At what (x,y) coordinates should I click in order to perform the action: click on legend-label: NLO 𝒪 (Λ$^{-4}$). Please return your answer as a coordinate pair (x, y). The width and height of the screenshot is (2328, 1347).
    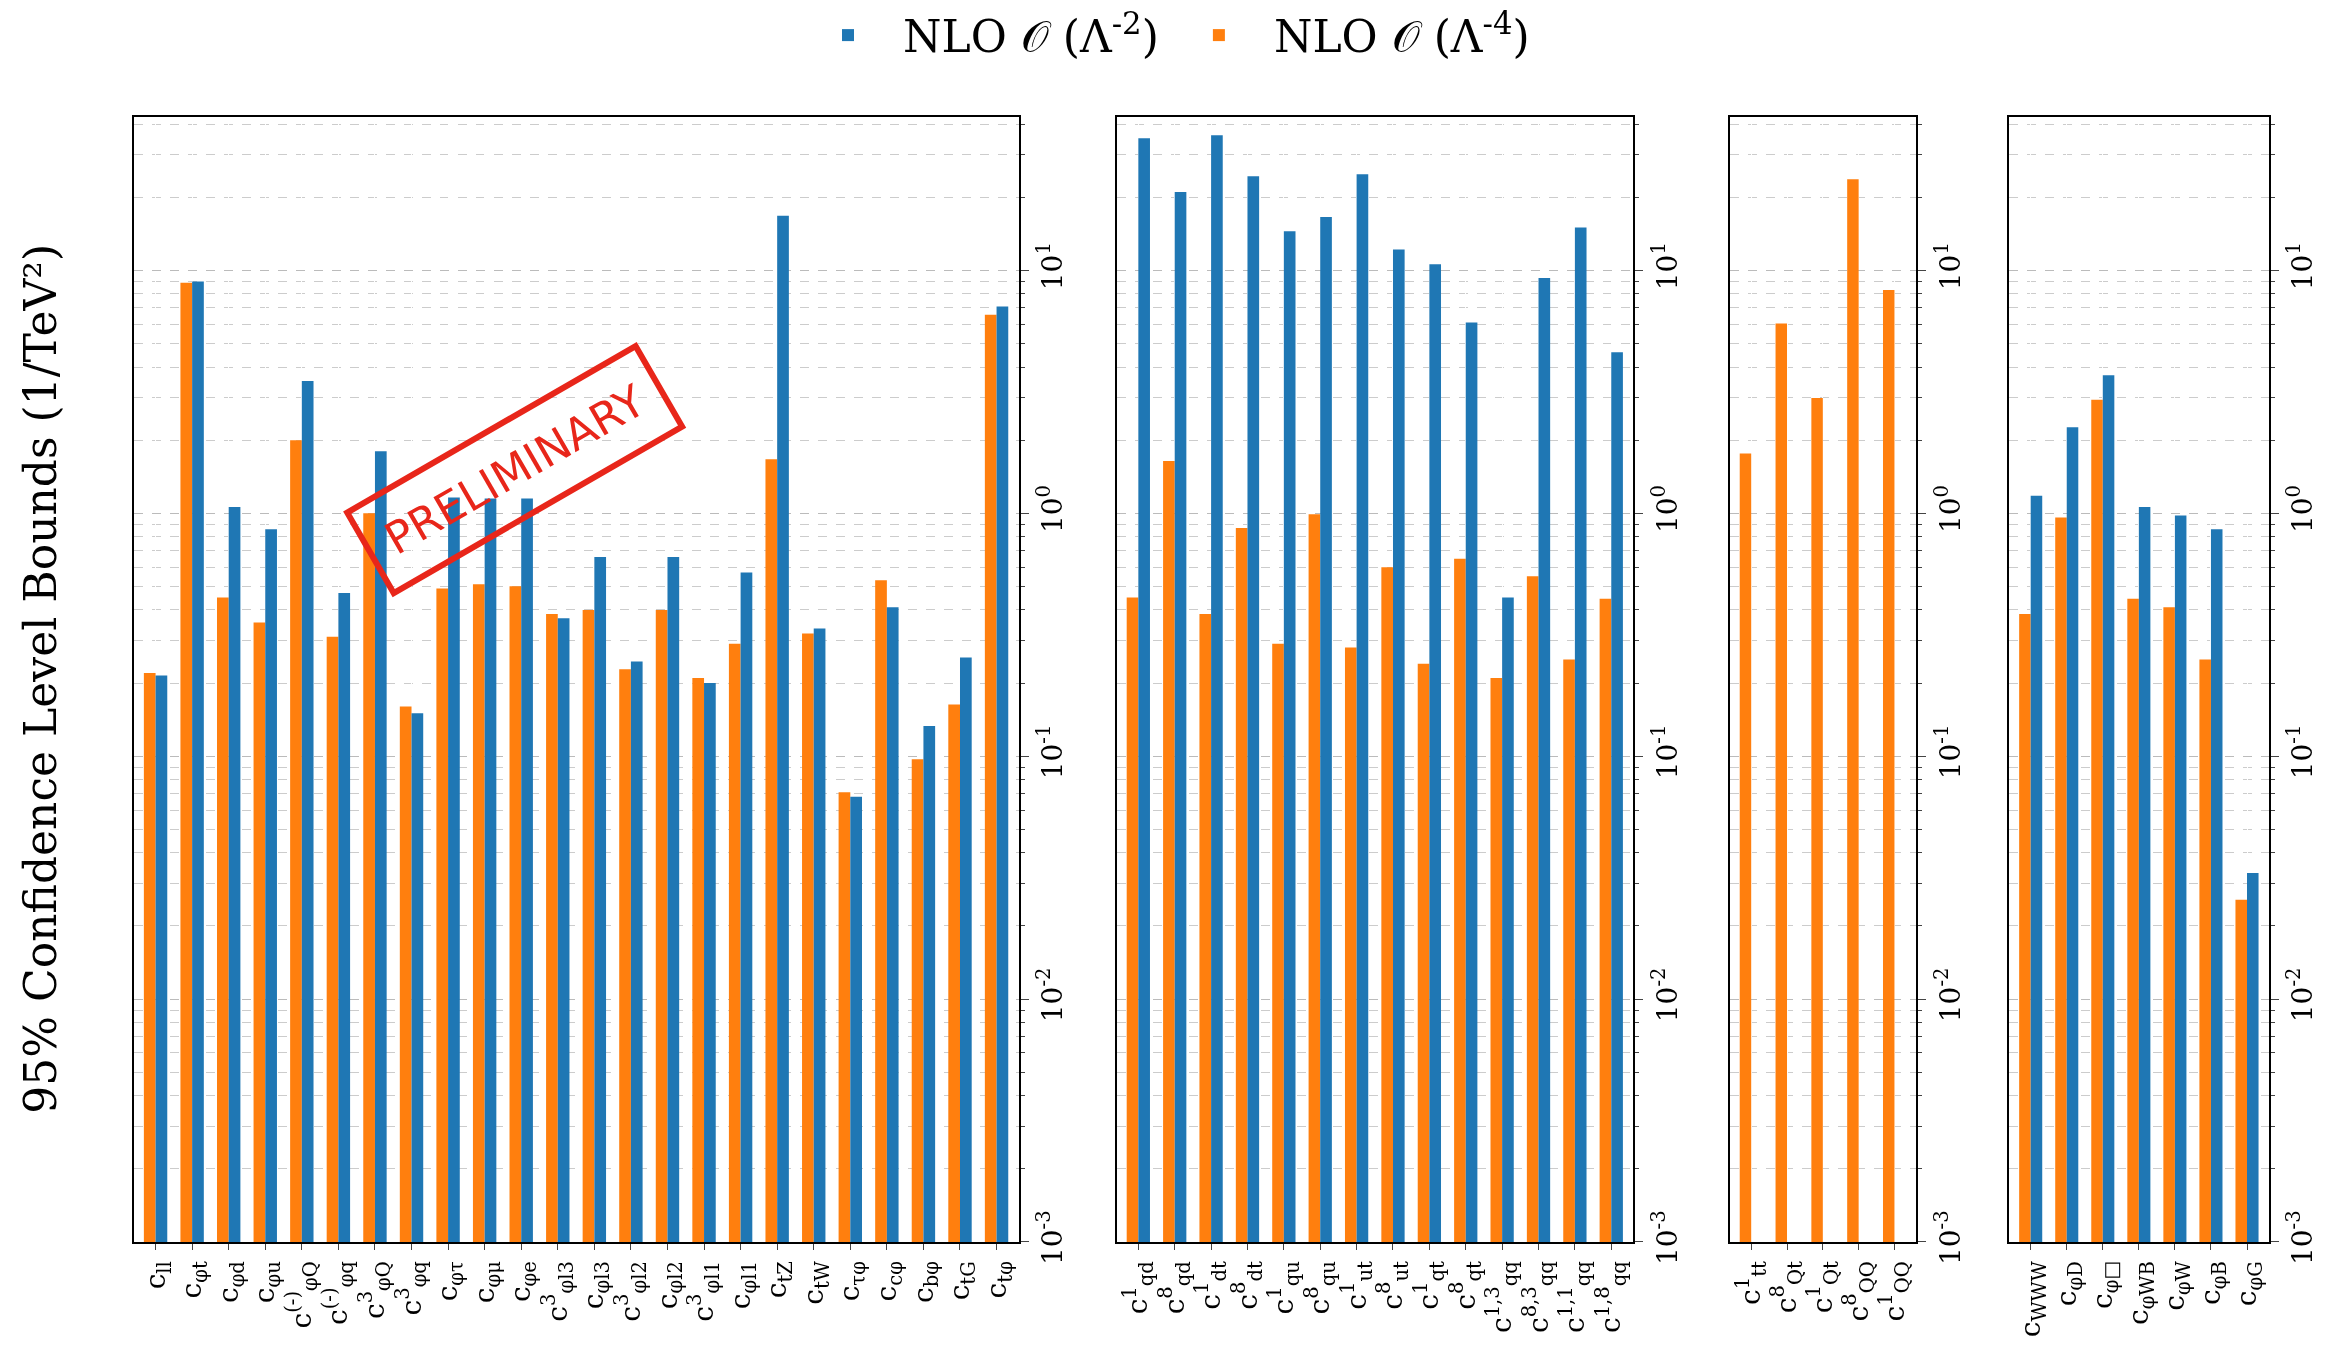
    Looking at the image, I should click on (1401, 33).